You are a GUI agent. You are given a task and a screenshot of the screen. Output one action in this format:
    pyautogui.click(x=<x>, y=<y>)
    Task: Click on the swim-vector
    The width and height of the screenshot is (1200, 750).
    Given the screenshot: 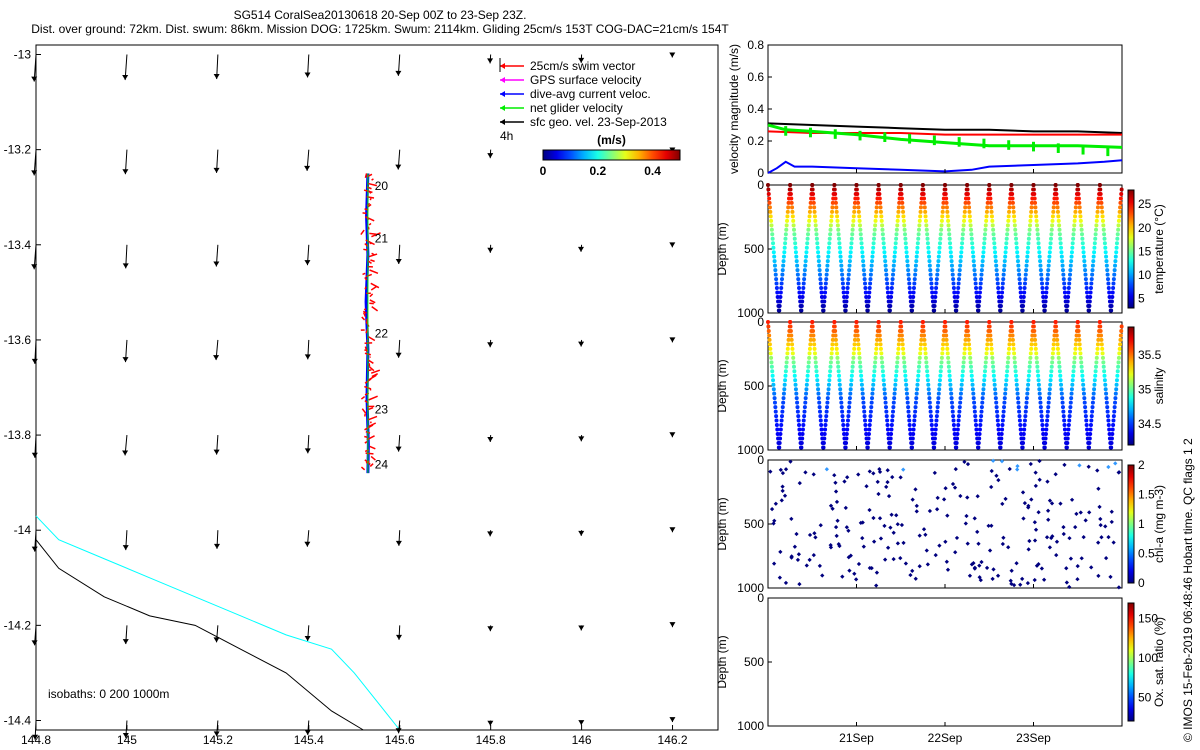 What is the action you would take?
    pyautogui.click(x=372, y=301)
    